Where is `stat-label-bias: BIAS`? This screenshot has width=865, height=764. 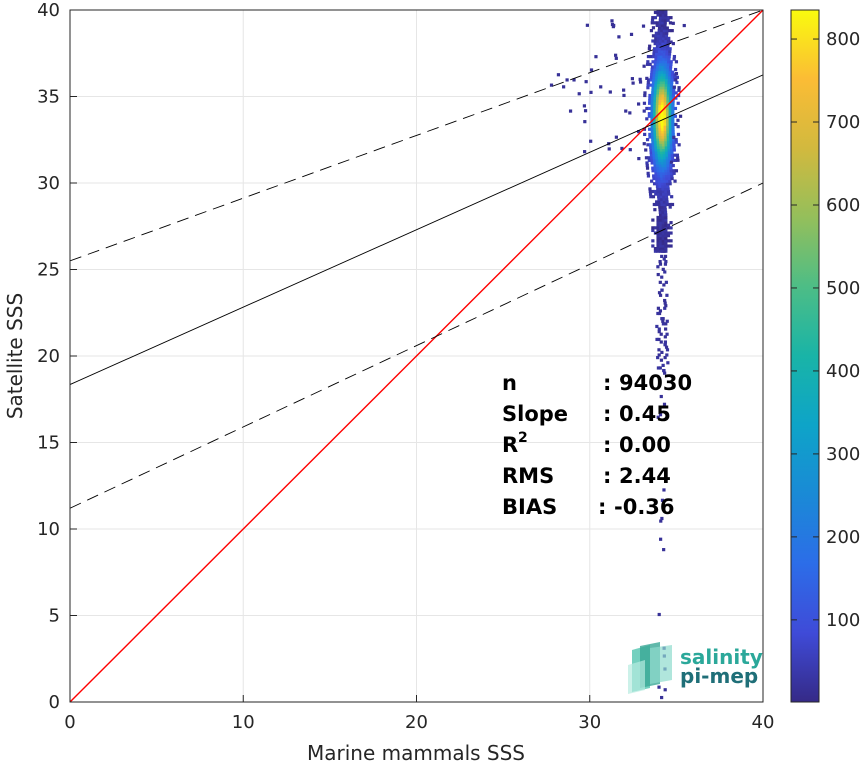 stat-label-bias: BIAS is located at coordinates (529, 507).